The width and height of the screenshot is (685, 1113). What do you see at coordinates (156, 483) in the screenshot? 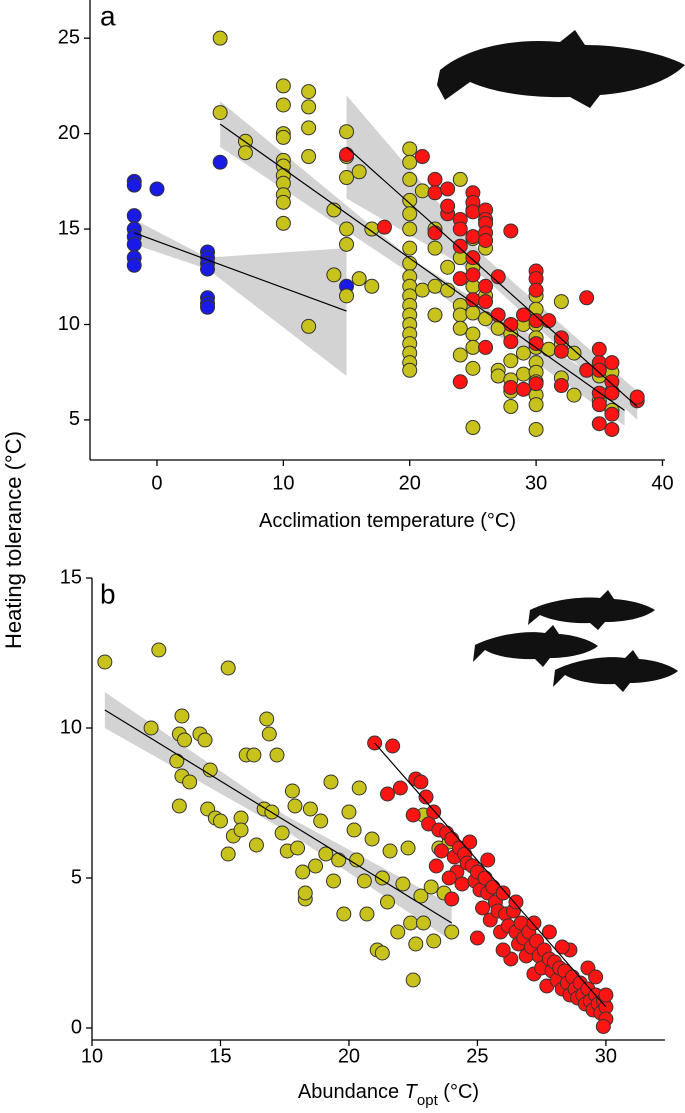
I see `x-tick-label: 0` at bounding box center [156, 483].